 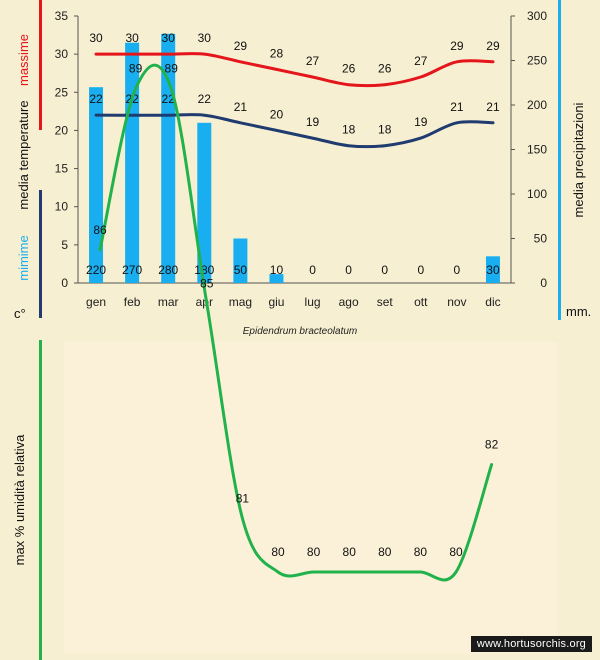 I want to click on right-axis-ticks: 0 50 100 150 200 250 300, so click(x=529, y=149).